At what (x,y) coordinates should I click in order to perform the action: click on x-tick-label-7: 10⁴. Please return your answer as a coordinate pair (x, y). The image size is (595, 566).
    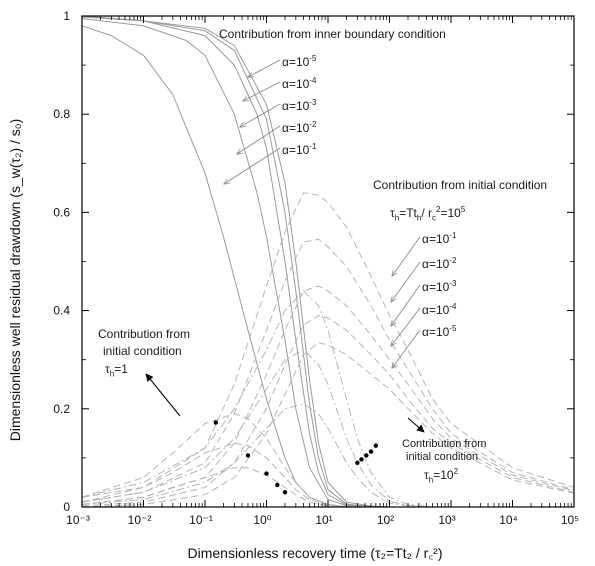
    Looking at the image, I should click on (508, 520).